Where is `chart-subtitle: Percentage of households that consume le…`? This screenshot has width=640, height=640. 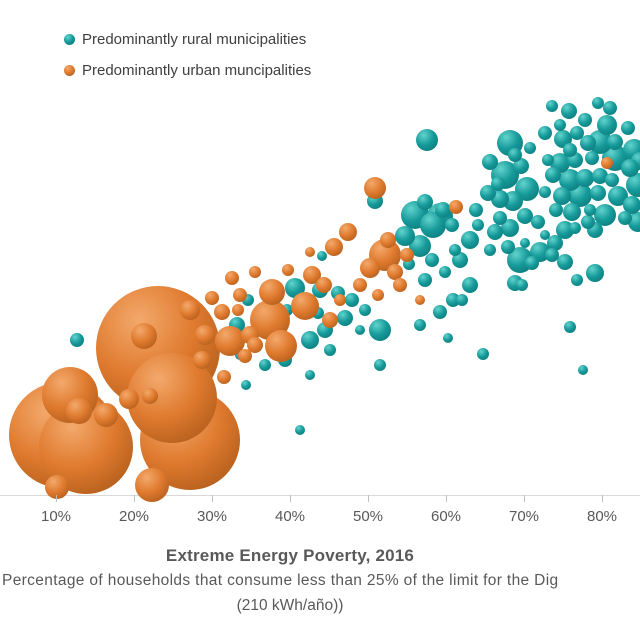
chart-subtitle: Percentage of households that consume le… is located at coordinates (280, 580).